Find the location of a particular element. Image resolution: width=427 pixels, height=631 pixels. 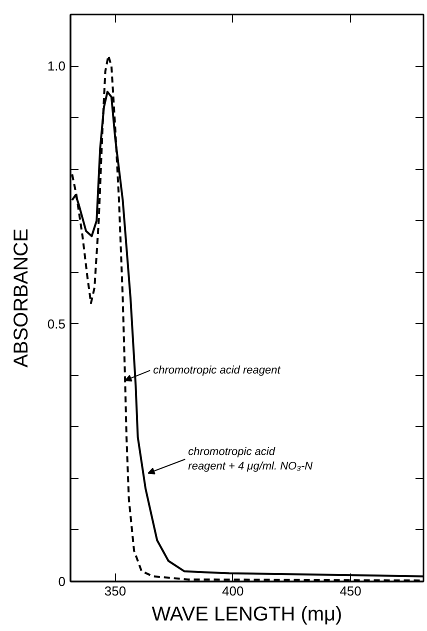

x-tick-label: 450 is located at coordinates (351, 591).